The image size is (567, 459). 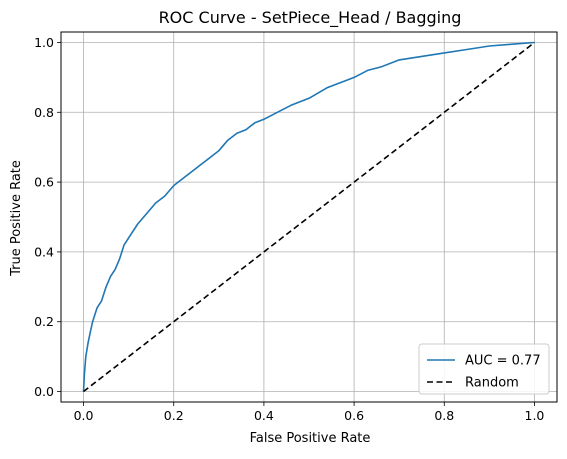 What do you see at coordinates (44, 182) in the screenshot?
I see `y-tick-label: 0.6` at bounding box center [44, 182].